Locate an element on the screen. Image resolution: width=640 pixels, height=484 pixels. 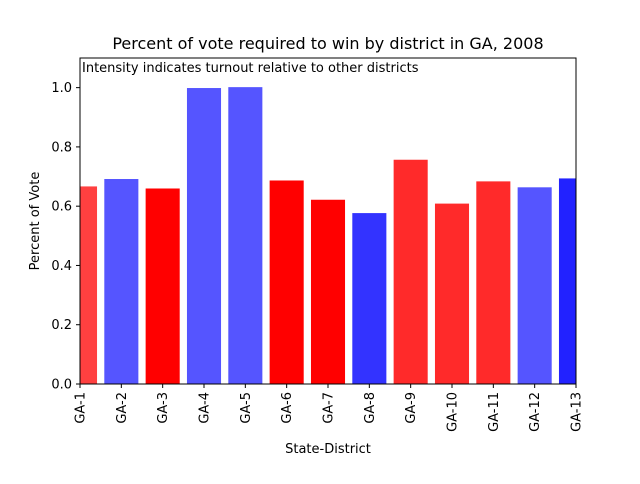
y-tick-label: 1.0 is located at coordinates (61, 88).